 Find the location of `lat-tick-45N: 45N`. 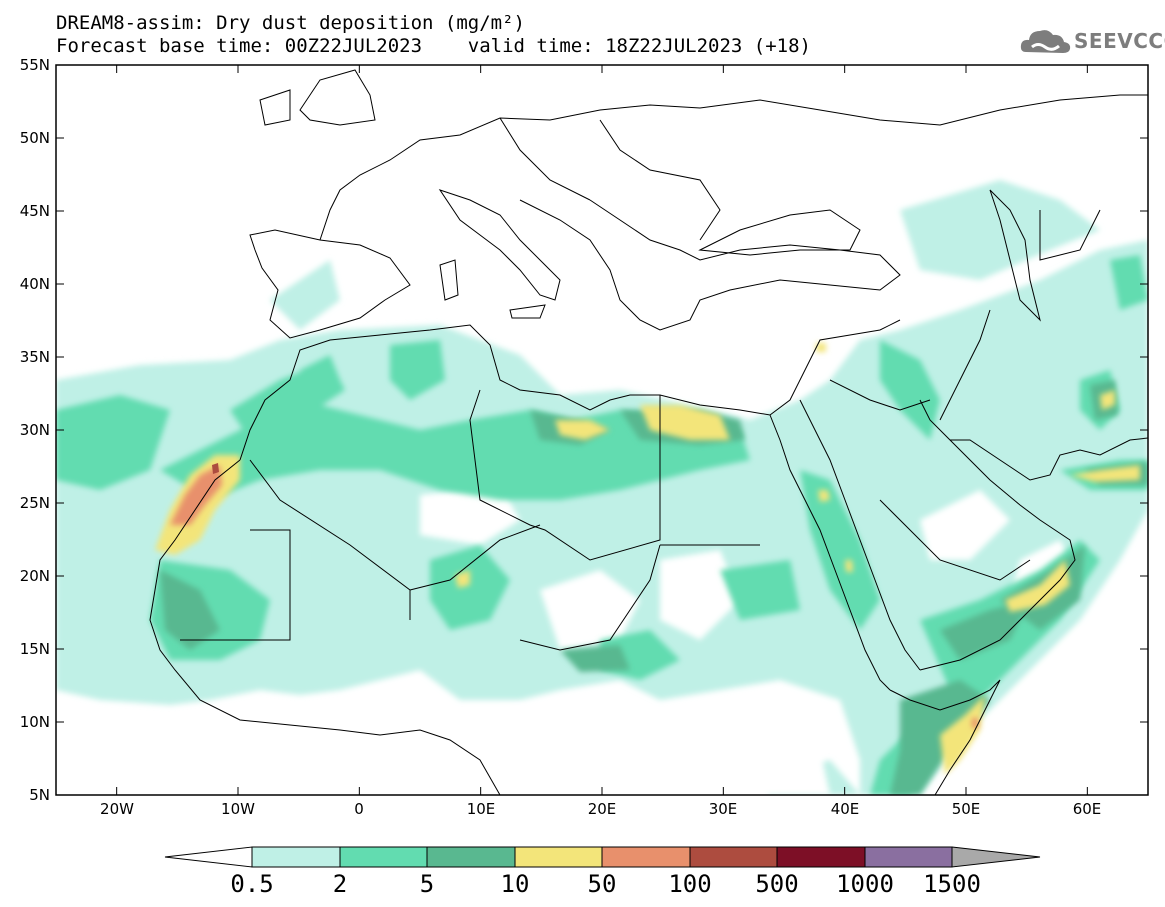

lat-tick-45N: 45N is located at coordinates (35, 211).